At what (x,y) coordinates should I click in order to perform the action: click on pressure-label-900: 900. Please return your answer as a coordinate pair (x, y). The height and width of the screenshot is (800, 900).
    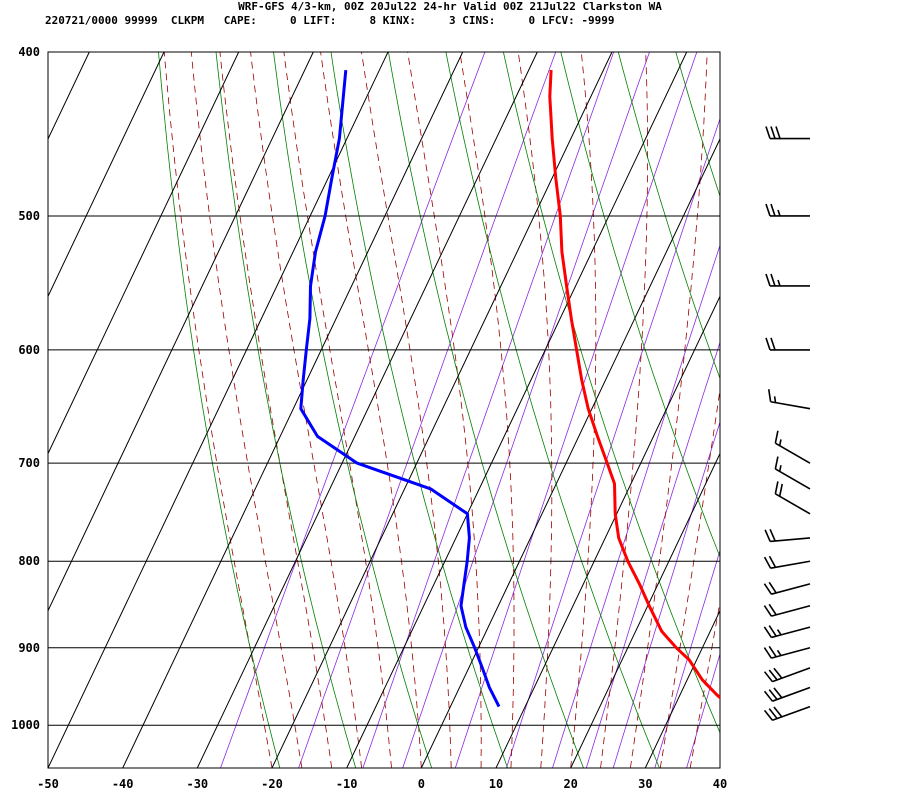
    Looking at the image, I should click on (29, 648).